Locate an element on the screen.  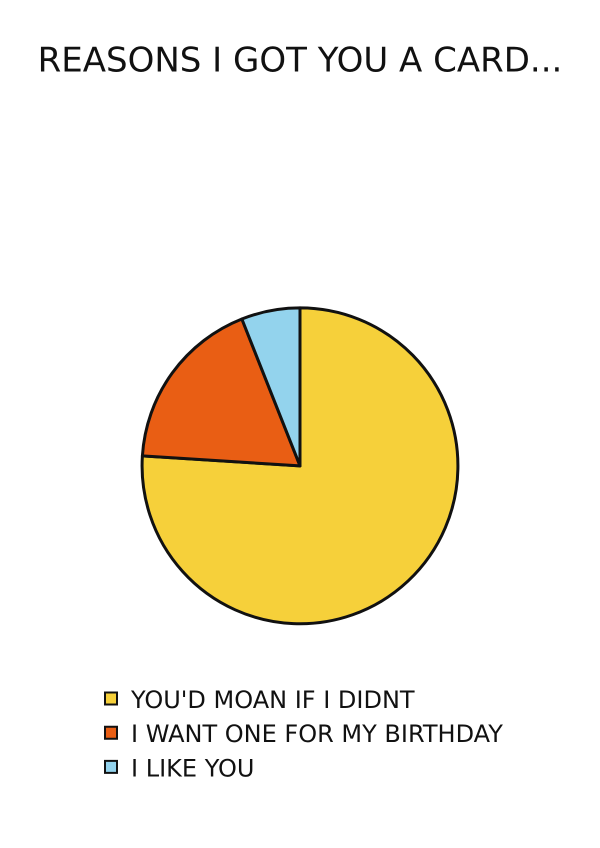
legend-label: YOU'D MOAN IF I DIDNT is located at coordinates (272, 700).